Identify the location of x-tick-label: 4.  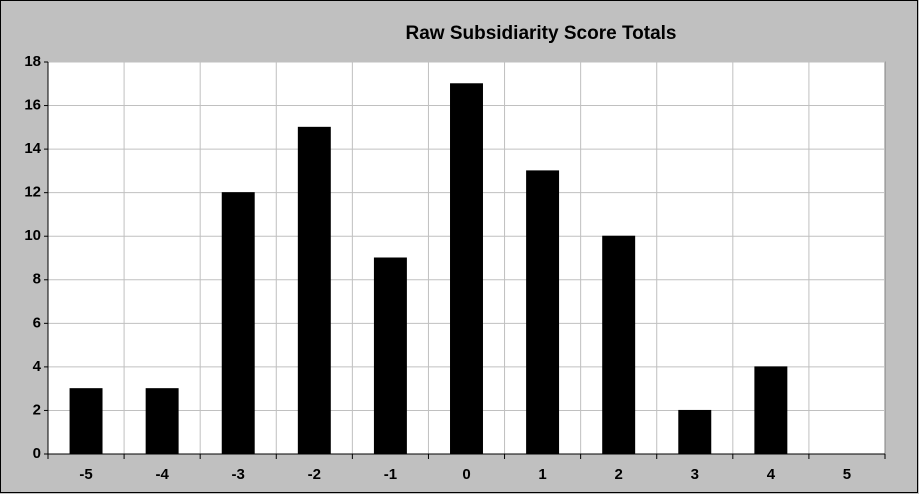
(771, 474).